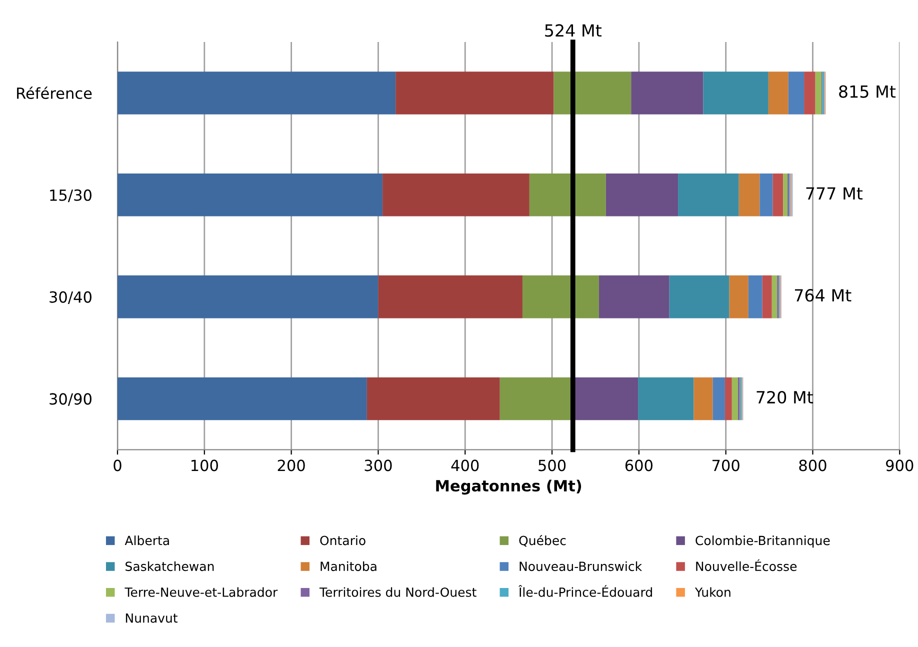  I want to click on y-tick-label: Référence, so click(54, 93).